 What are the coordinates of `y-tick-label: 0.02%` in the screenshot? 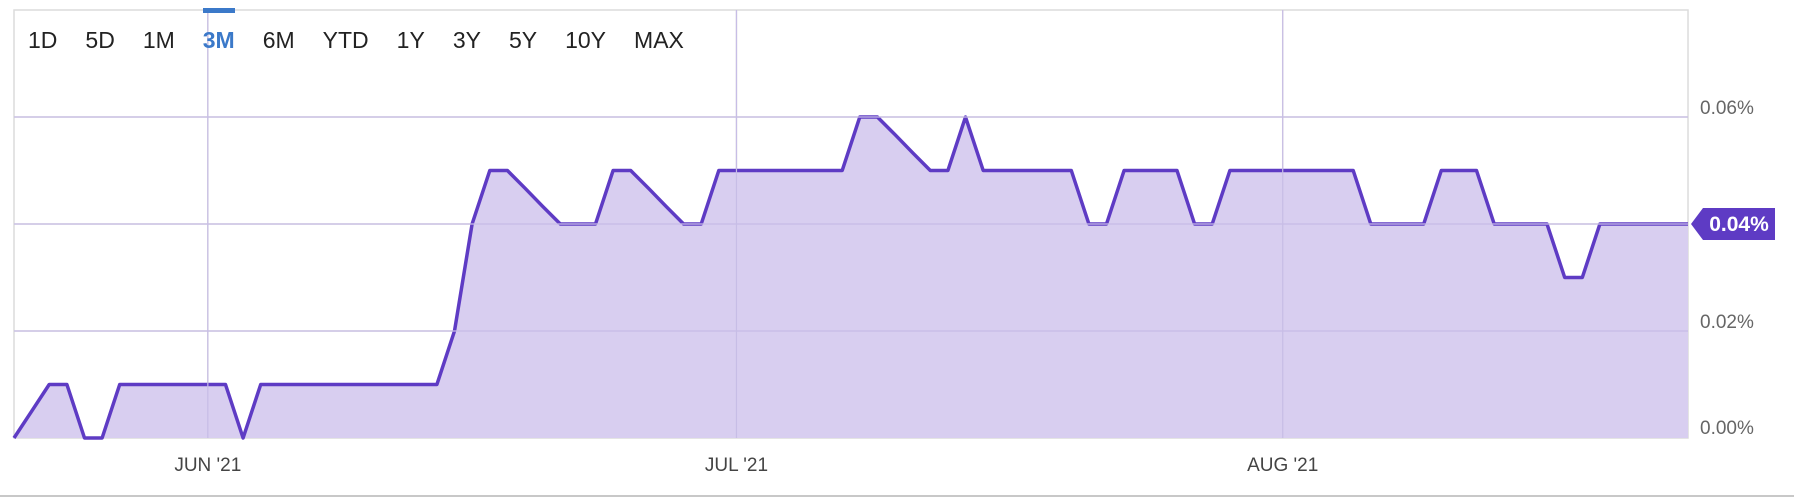 It's located at (1727, 322).